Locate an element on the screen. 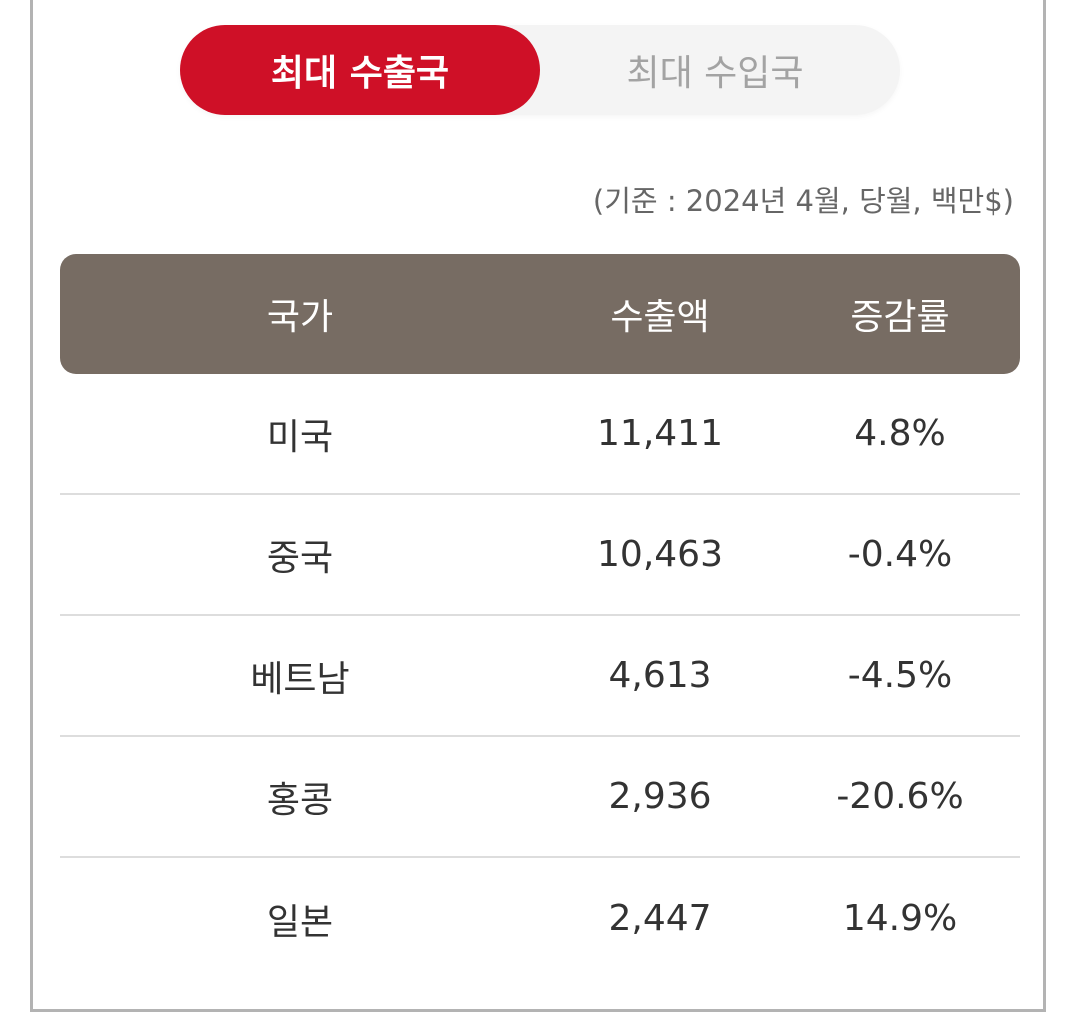 Image resolution: width=1080 pixels, height=1021 pixels. cell-country: 미국 is located at coordinates (300, 437).